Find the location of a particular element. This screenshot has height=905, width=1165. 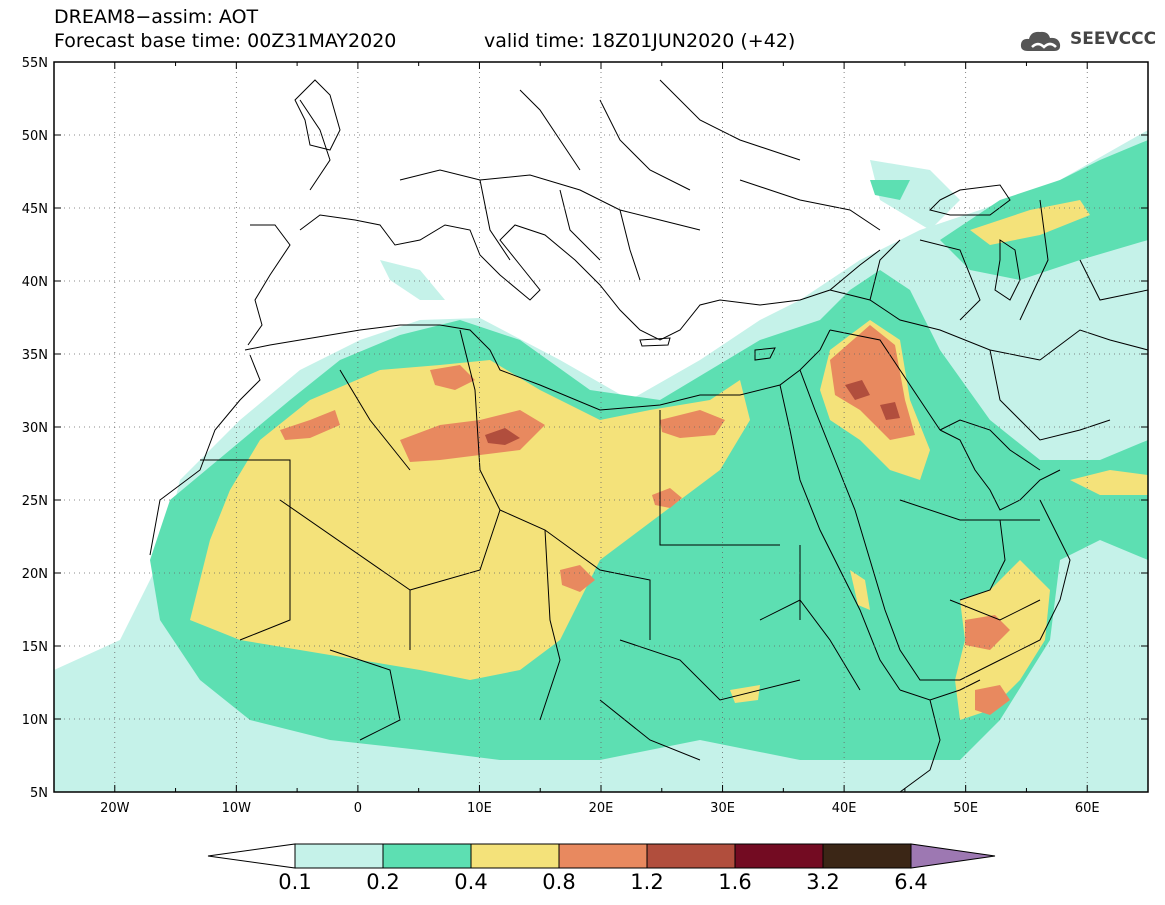

colorbar-level-label: 1.6 is located at coordinates (735, 882).